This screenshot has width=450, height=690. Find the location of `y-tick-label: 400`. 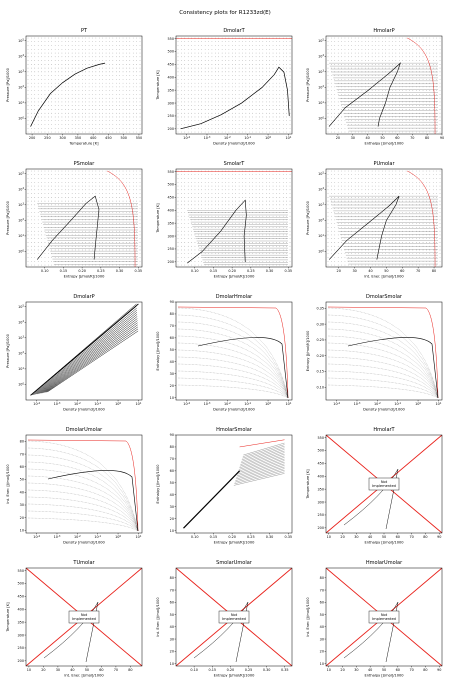

y-tick-label: 400 is located at coordinates (171, 77).